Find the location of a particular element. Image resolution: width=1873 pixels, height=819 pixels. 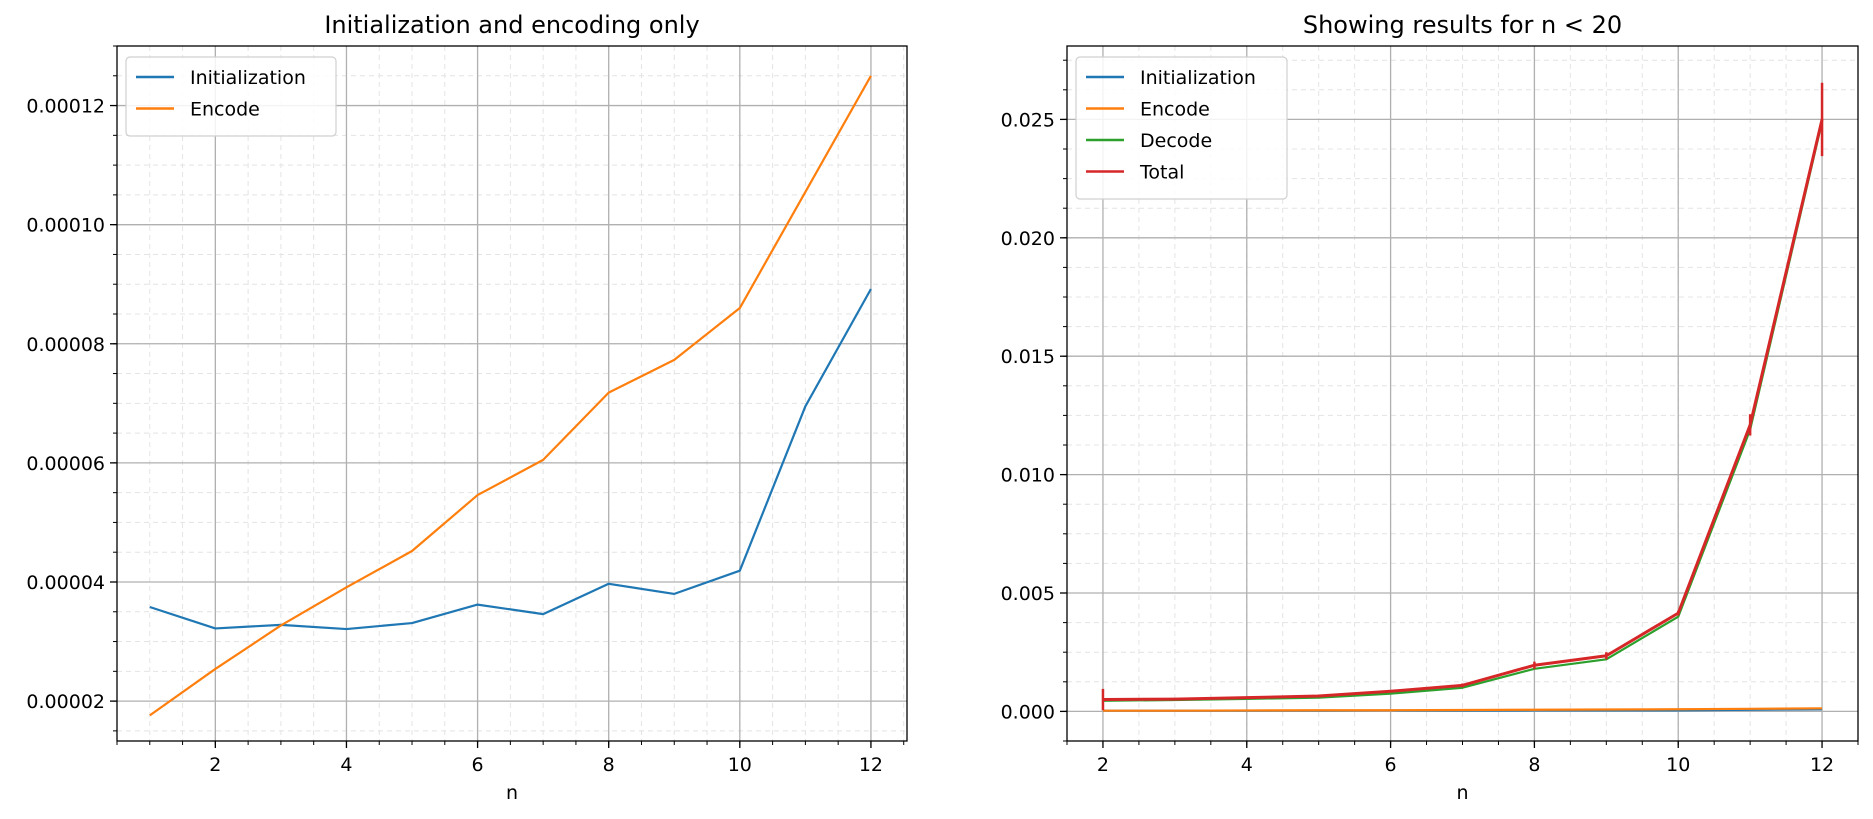

y-tick-label: 0.000 is located at coordinates (1028, 712).